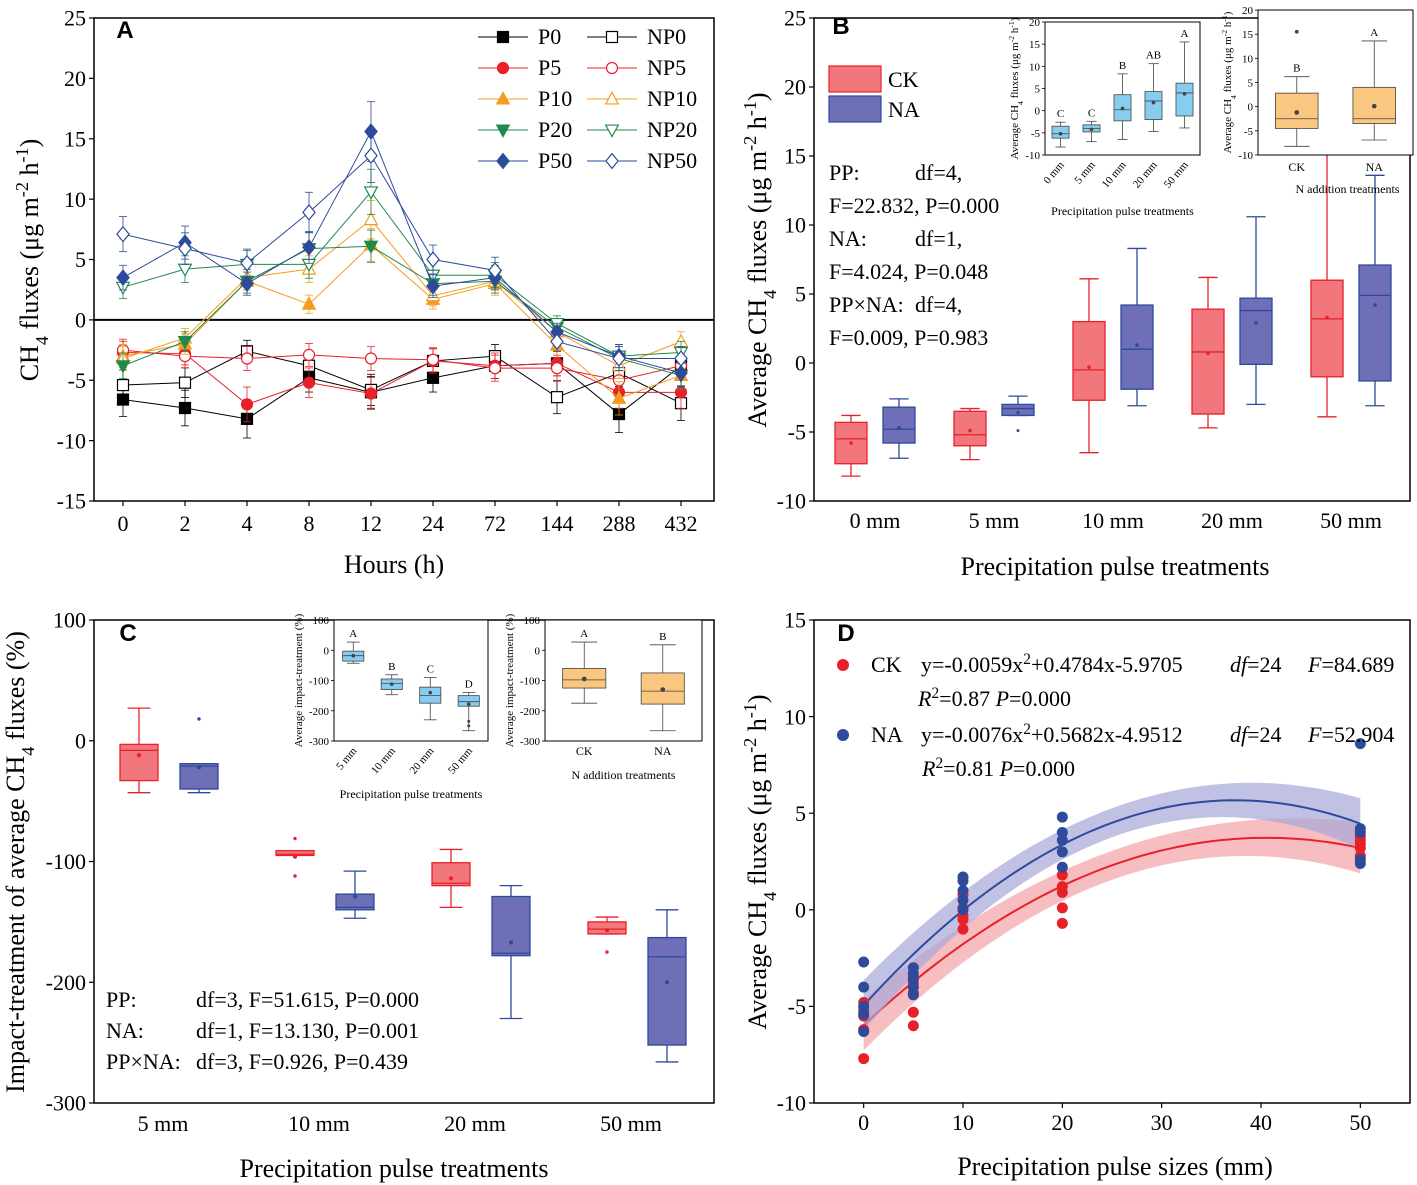 This screenshot has height=1185, width=1417. What do you see at coordinates (840, 26) in the screenshot?
I see `panel-label: B` at bounding box center [840, 26].